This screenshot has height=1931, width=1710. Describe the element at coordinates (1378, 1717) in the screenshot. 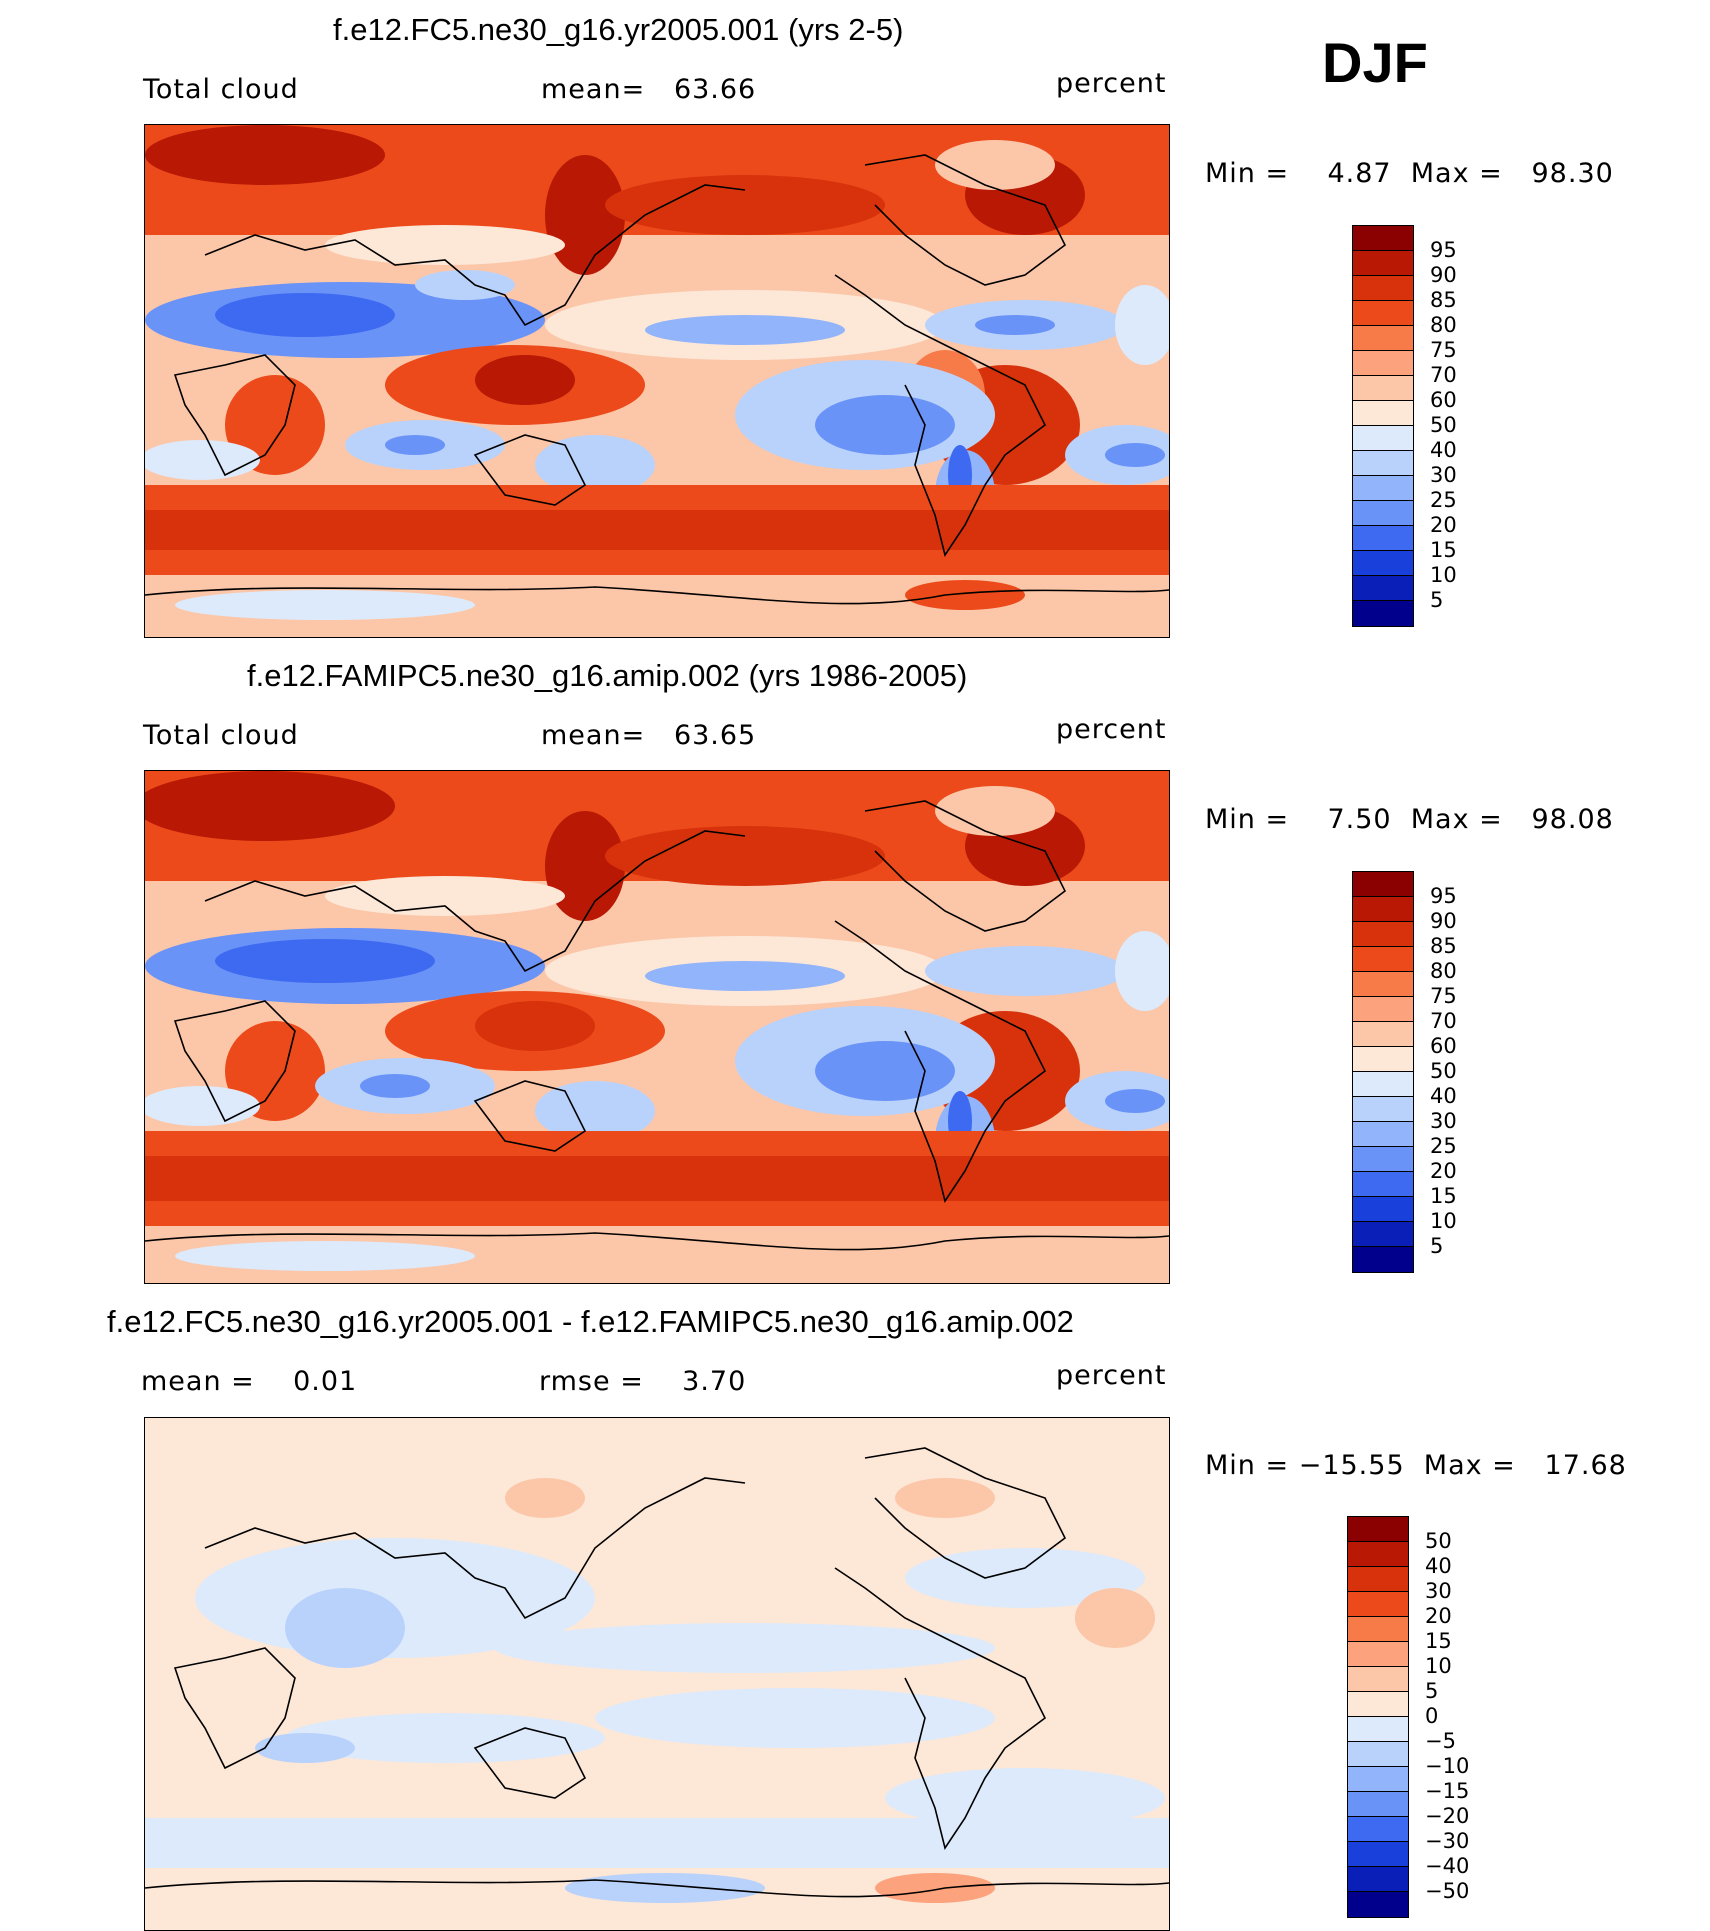

I see `panel-3-colorbar` at that location.